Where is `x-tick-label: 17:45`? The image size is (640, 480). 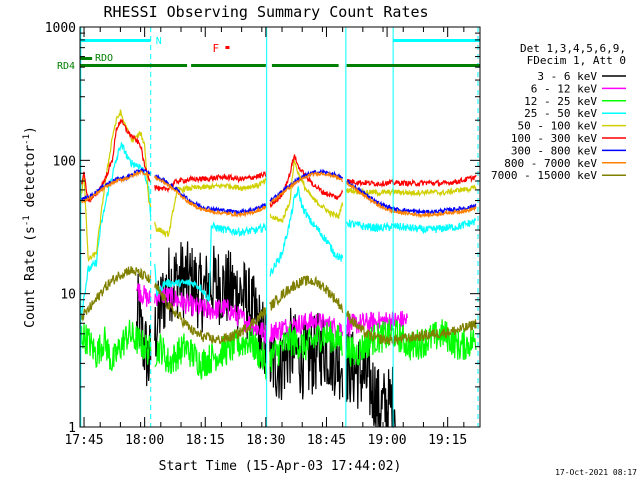 x-tick-label: 17:45 is located at coordinates (83, 440).